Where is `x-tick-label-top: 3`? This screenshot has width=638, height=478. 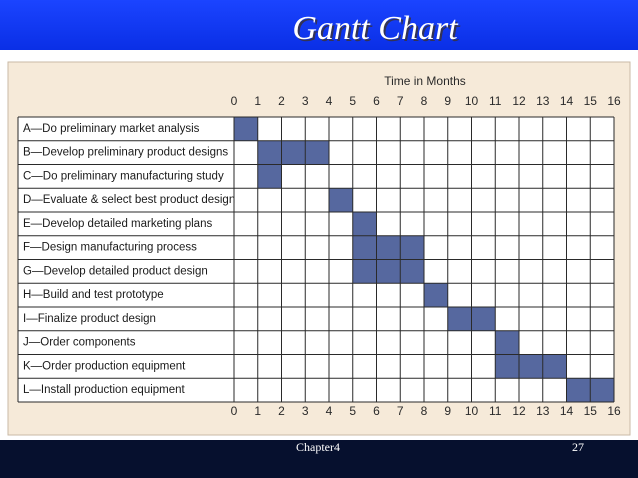 x-tick-label-top: 3 is located at coordinates (305, 101).